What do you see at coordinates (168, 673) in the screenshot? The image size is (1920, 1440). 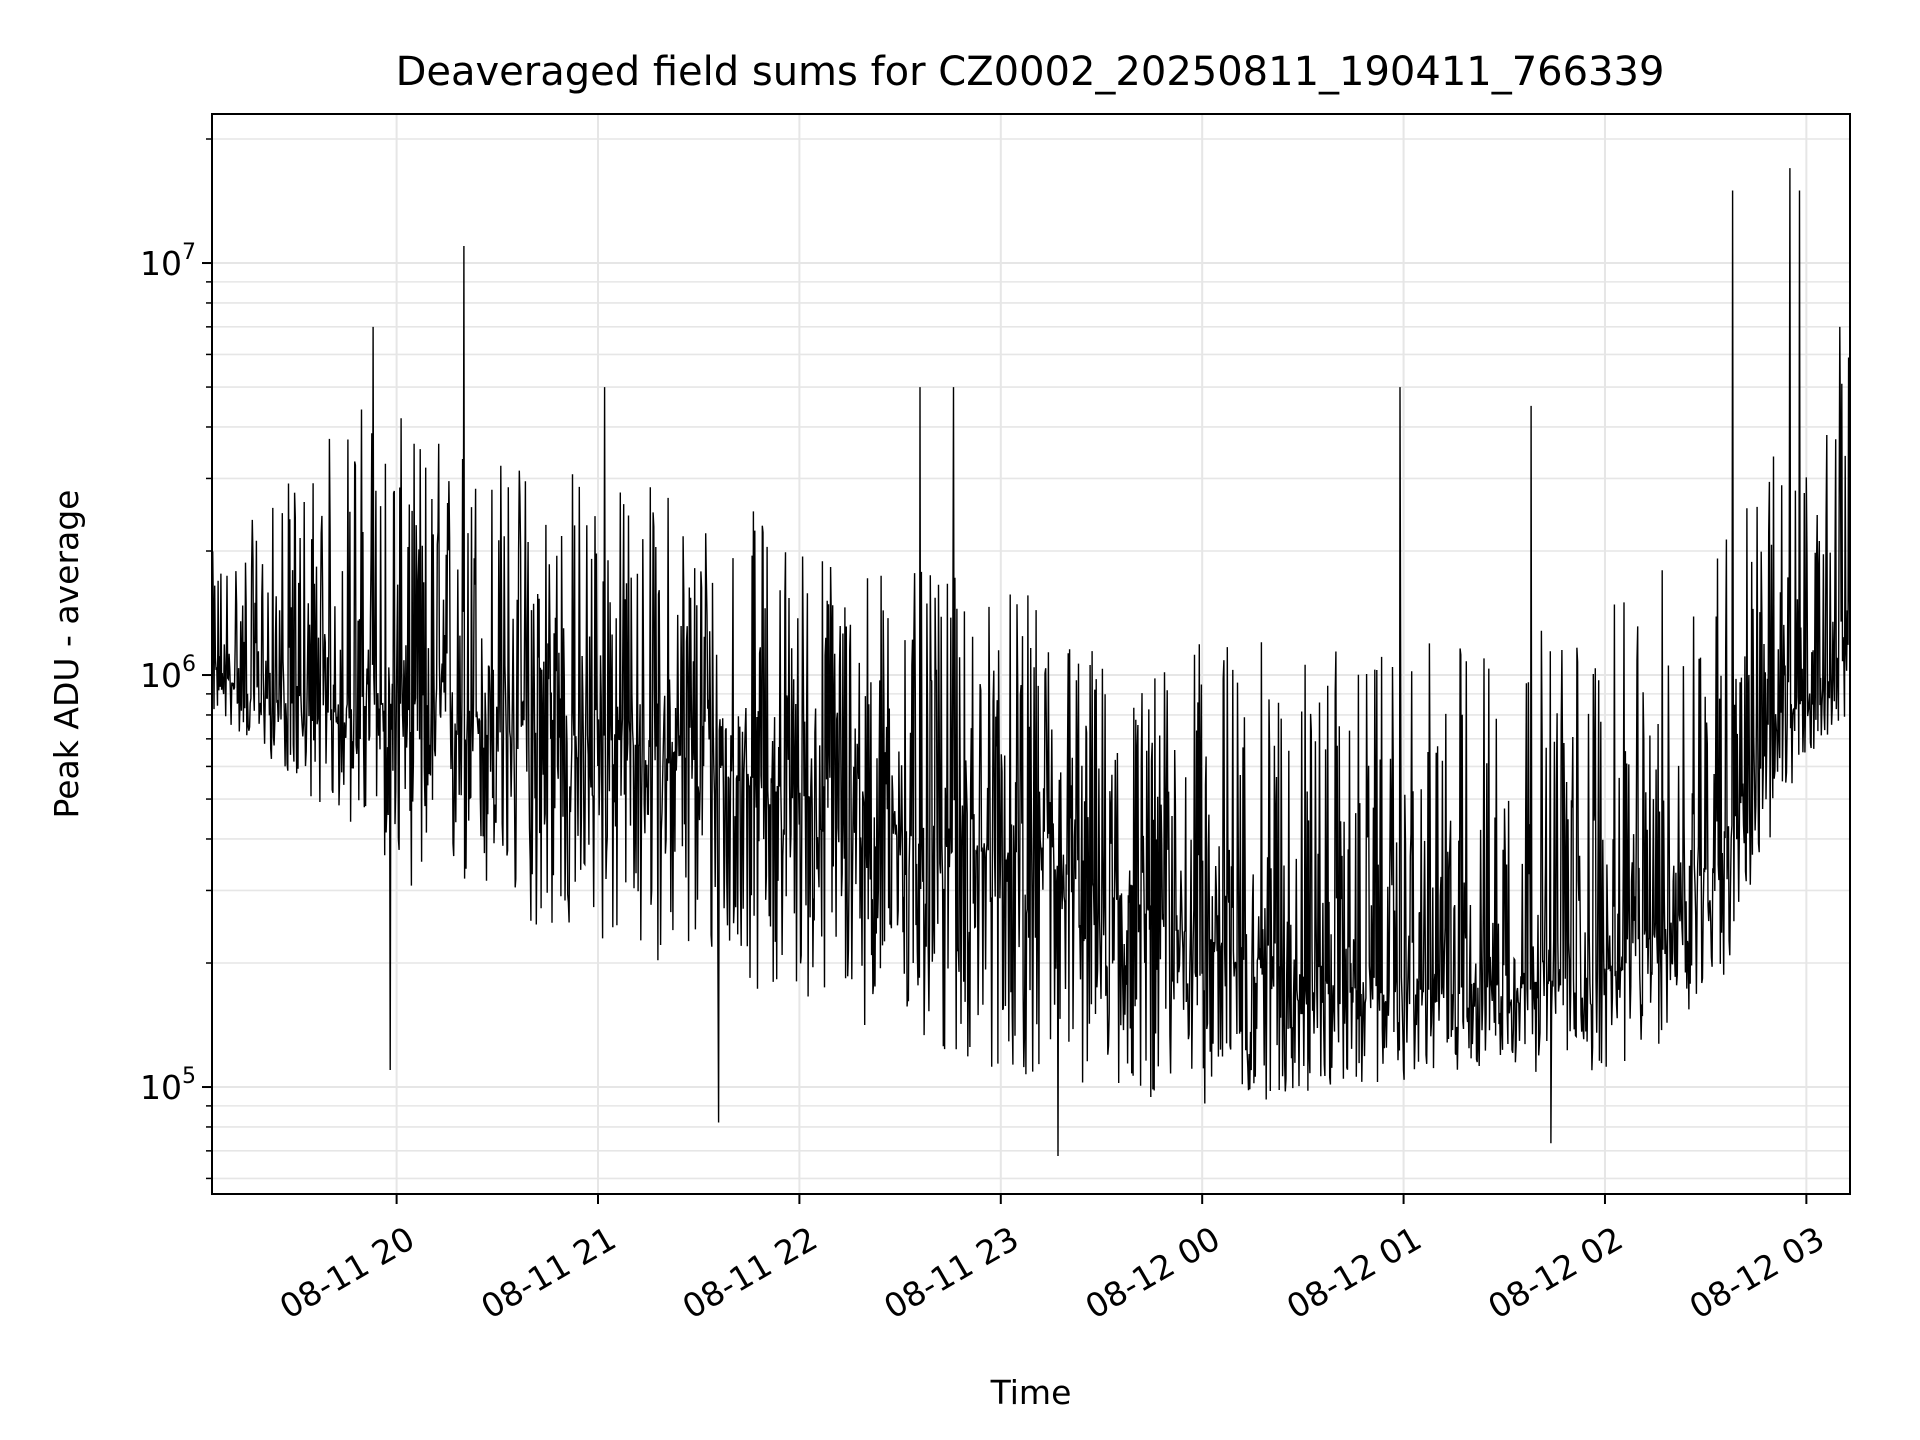 I see `y-tick-label: 10⁶` at bounding box center [168, 673].